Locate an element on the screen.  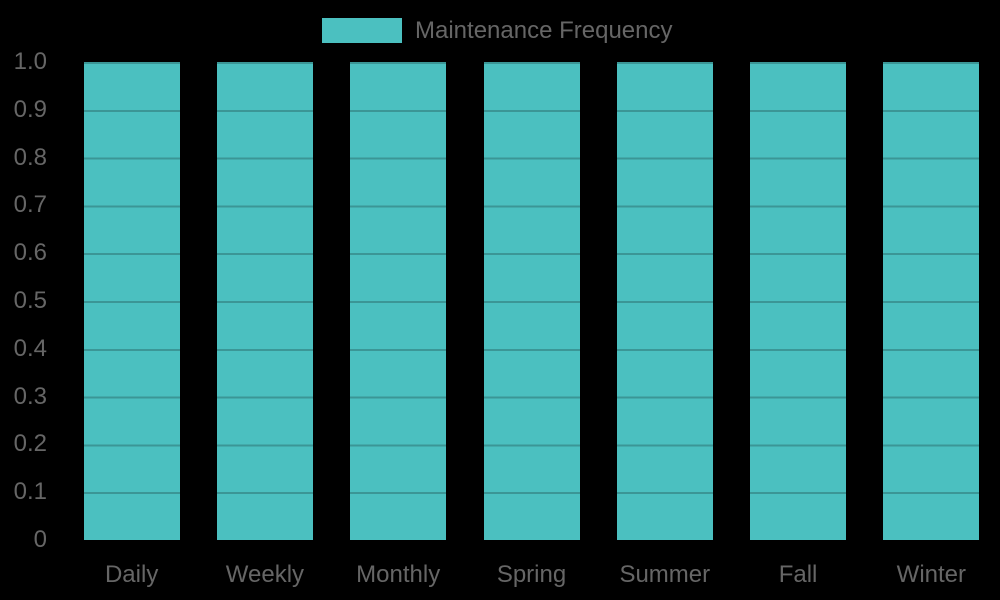
bar-daily is located at coordinates (131, 301).